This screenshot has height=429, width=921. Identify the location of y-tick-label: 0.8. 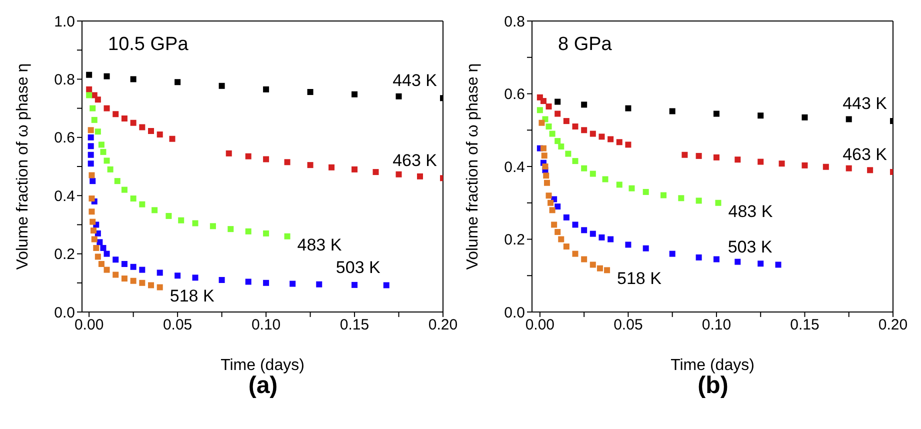
(64, 80).